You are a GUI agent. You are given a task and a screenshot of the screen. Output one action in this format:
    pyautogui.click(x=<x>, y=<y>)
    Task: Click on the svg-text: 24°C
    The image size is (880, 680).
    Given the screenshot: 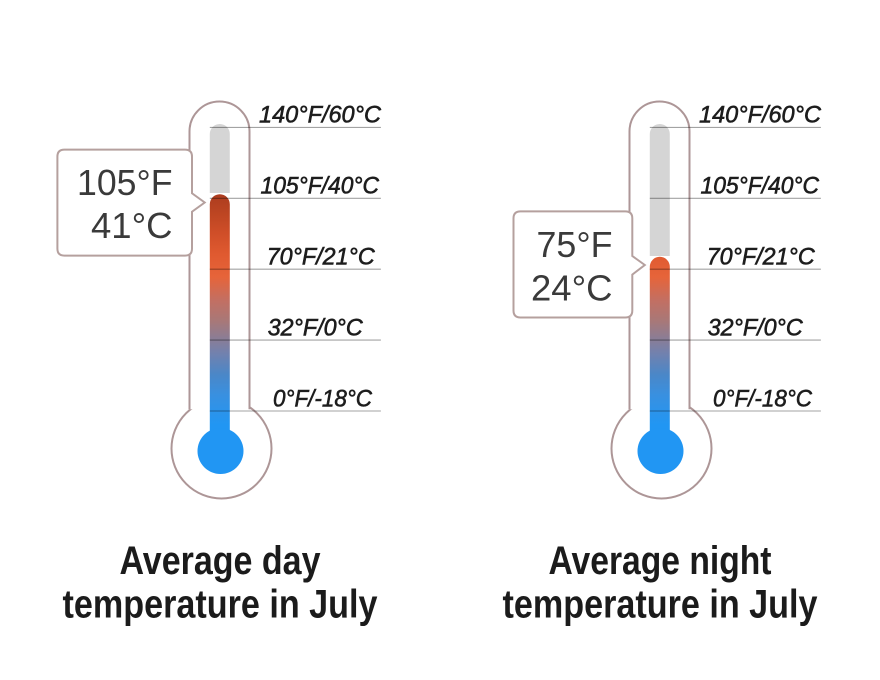 What is the action you would take?
    pyautogui.click(x=572, y=288)
    